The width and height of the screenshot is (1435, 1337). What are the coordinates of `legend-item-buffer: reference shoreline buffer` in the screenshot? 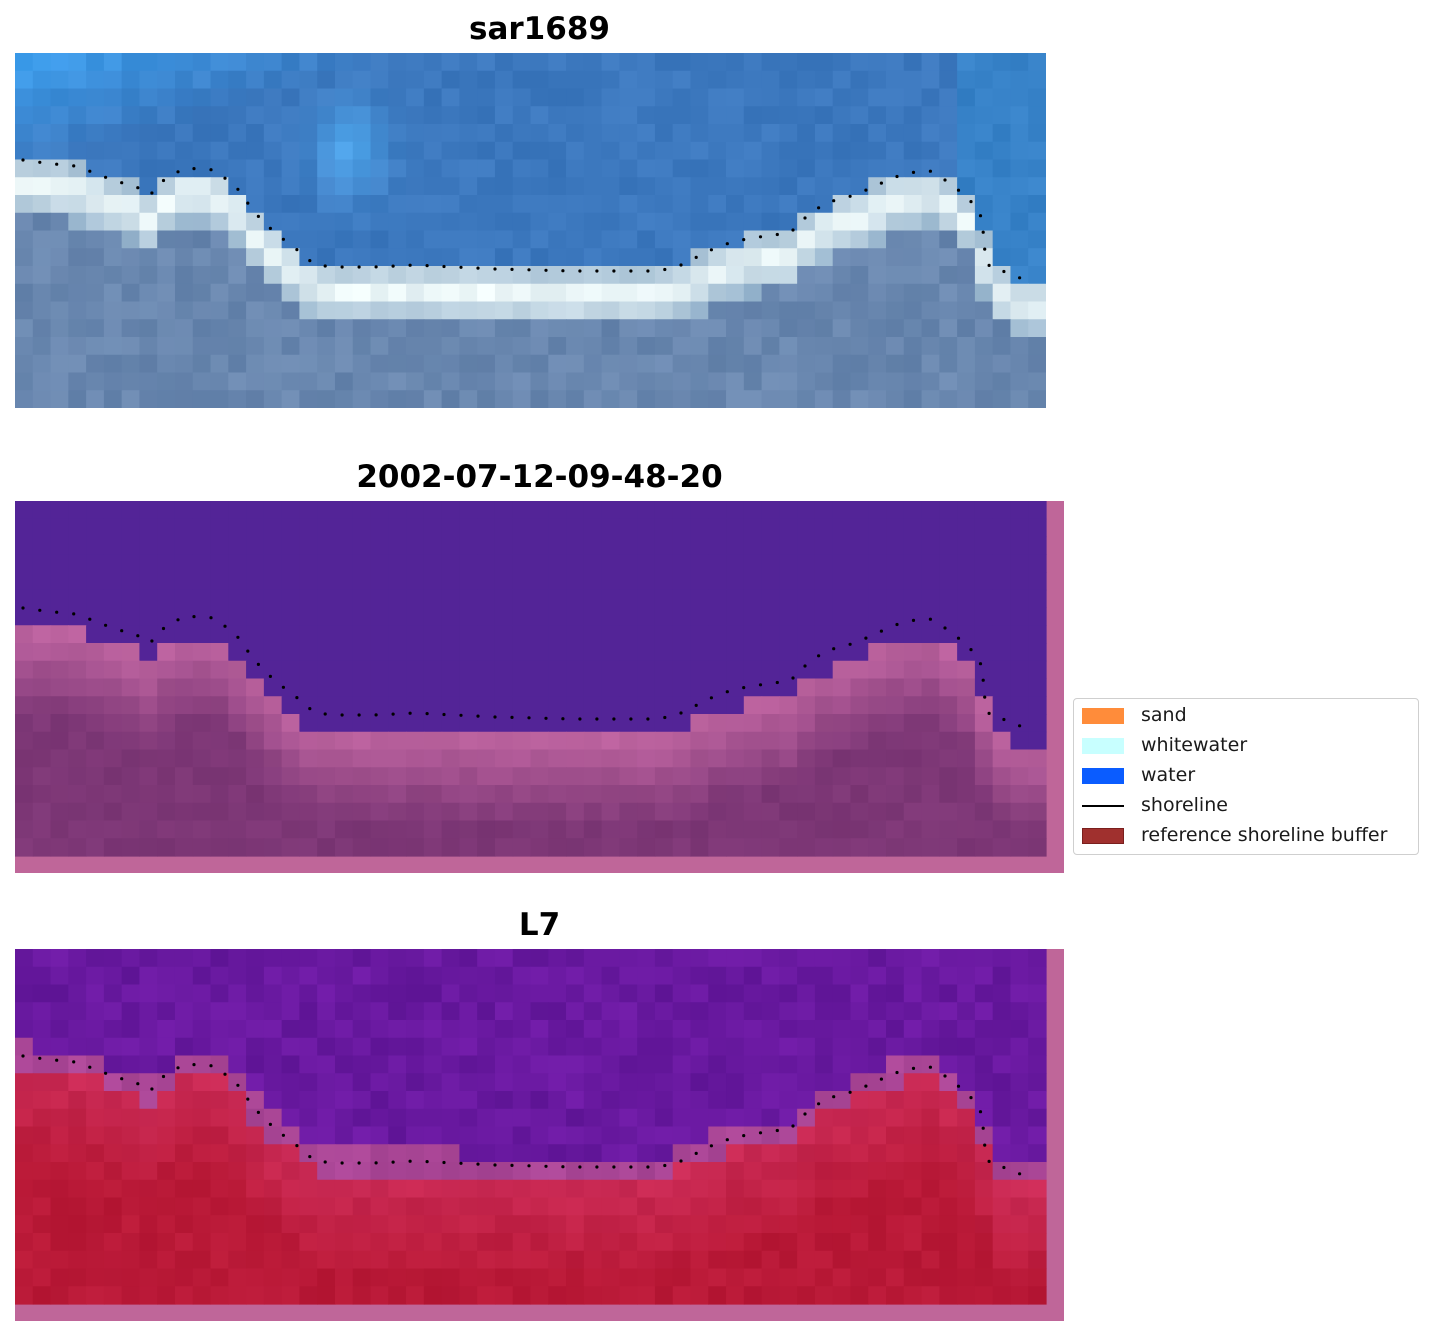 It's located at (1246, 836).